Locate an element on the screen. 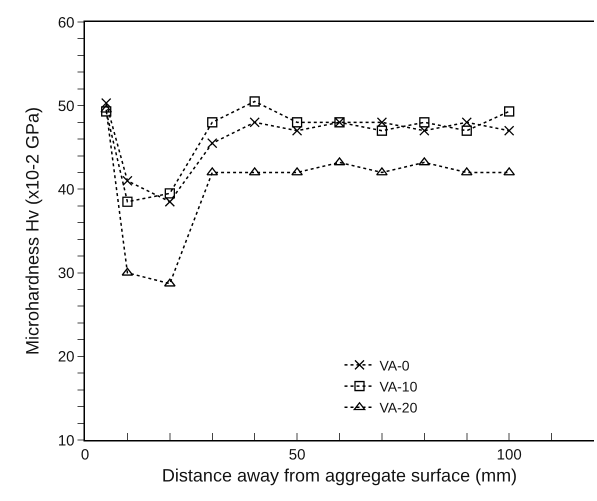 The height and width of the screenshot is (501, 597). legend-label: VA-20 is located at coordinates (399, 408).